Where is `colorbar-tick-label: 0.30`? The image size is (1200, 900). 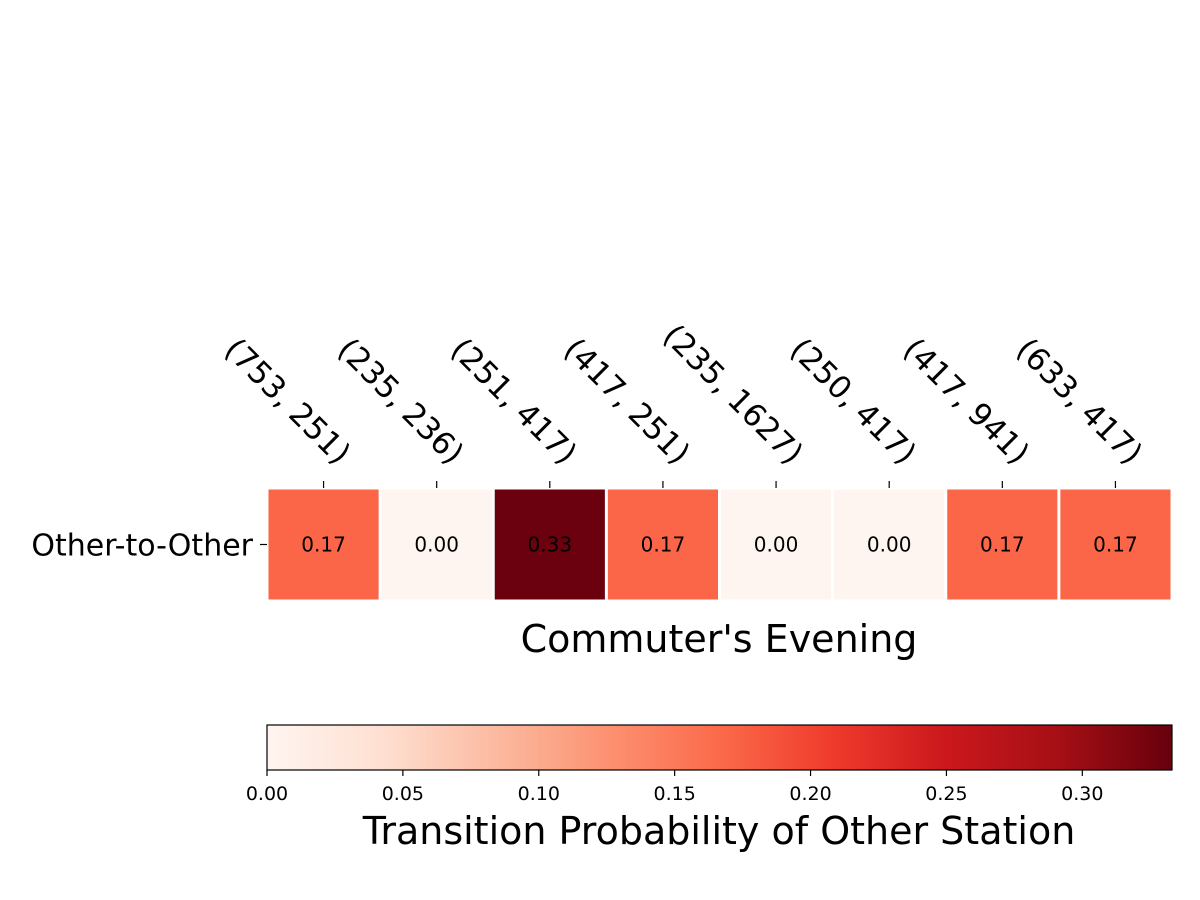
colorbar-tick-label: 0.30 is located at coordinates (1082, 794).